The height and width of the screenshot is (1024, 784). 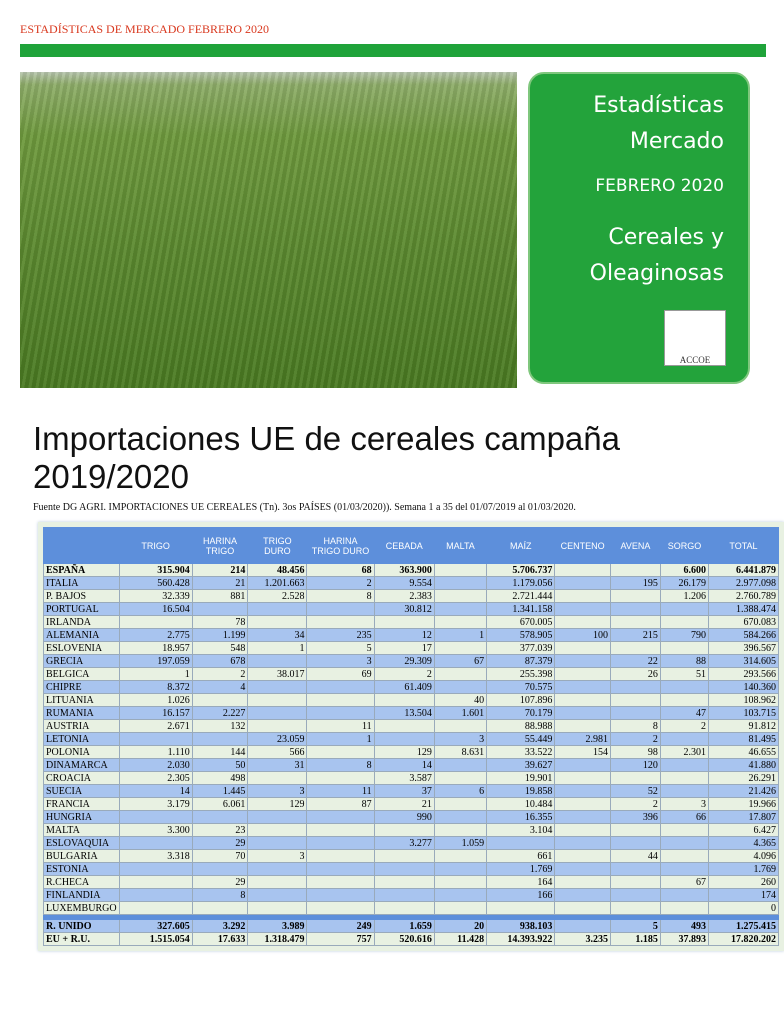 What do you see at coordinates (277, 856) in the screenshot?
I see `table-cell: 3` at bounding box center [277, 856].